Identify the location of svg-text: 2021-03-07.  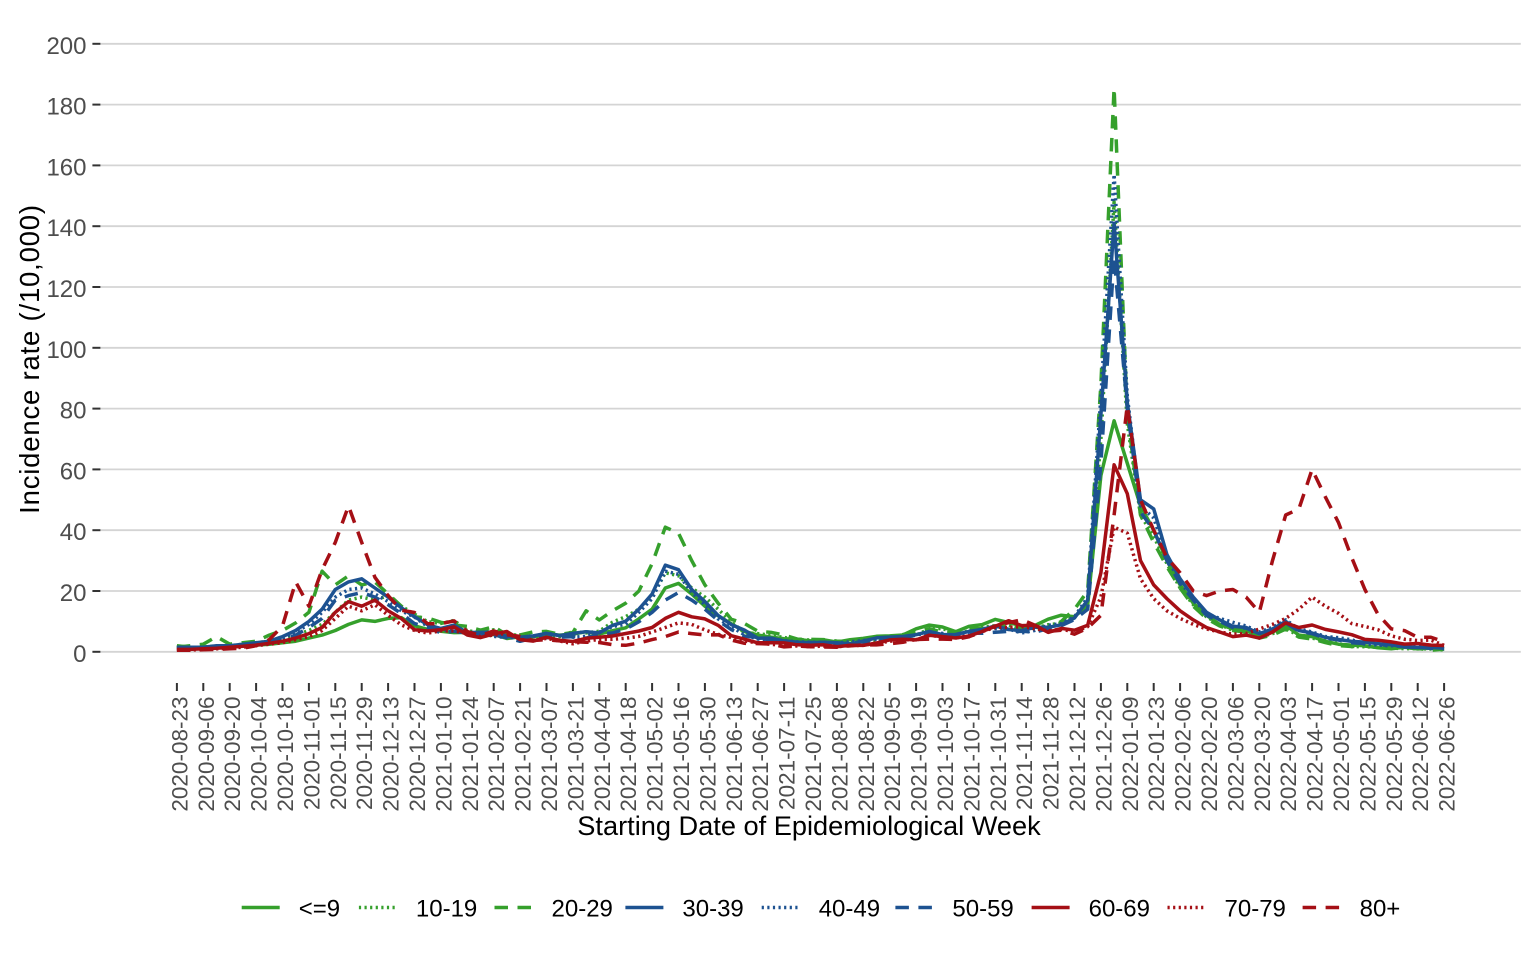
(549, 754).